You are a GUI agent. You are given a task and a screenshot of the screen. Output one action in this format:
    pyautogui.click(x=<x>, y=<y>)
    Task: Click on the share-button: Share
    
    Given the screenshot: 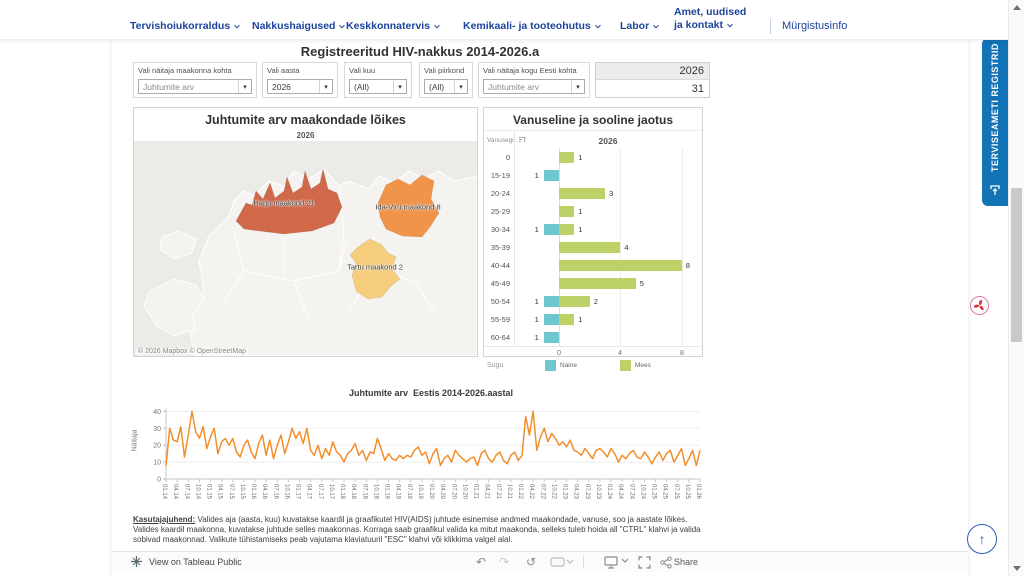 What is the action you would take?
    pyautogui.click(x=686, y=562)
    